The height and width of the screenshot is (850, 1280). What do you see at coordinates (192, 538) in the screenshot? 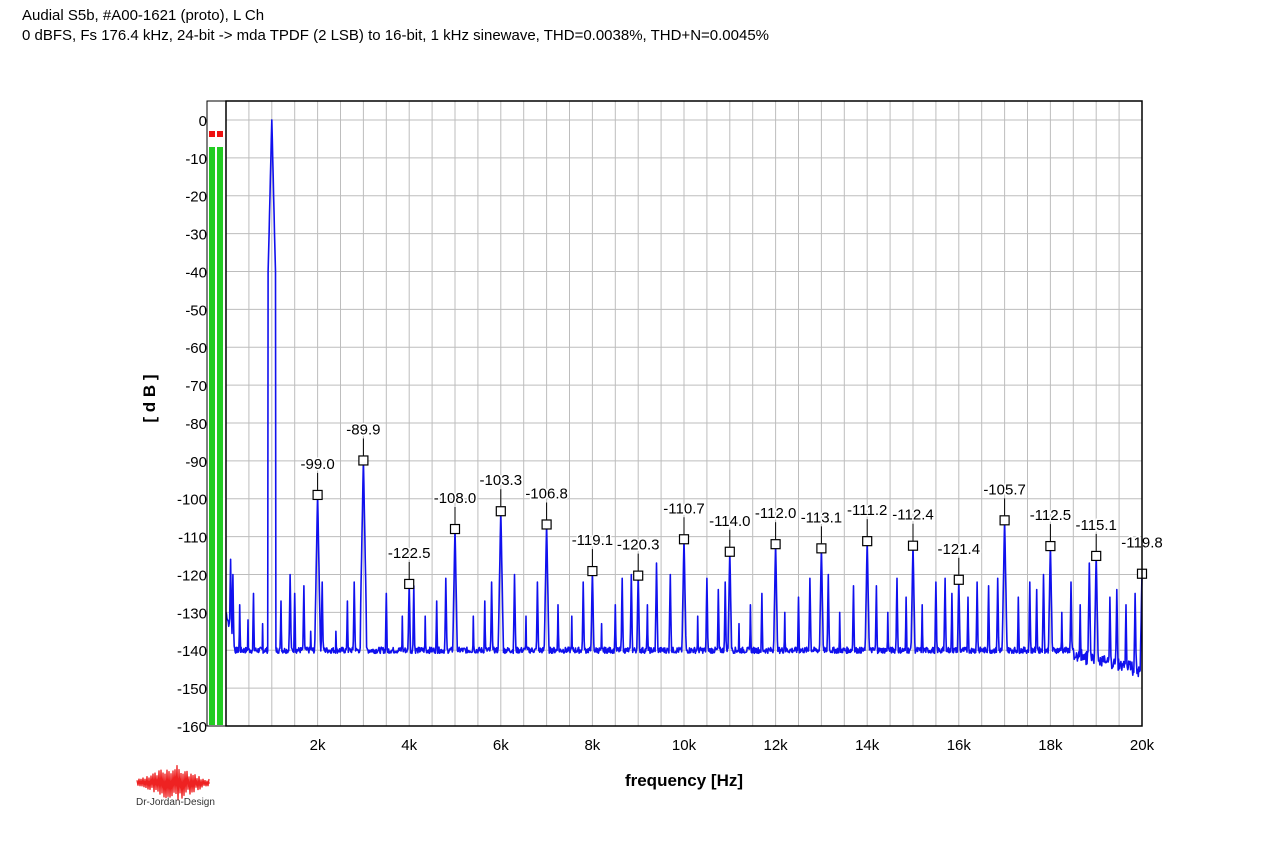
I see `y-tick-label: -110` at bounding box center [192, 538].